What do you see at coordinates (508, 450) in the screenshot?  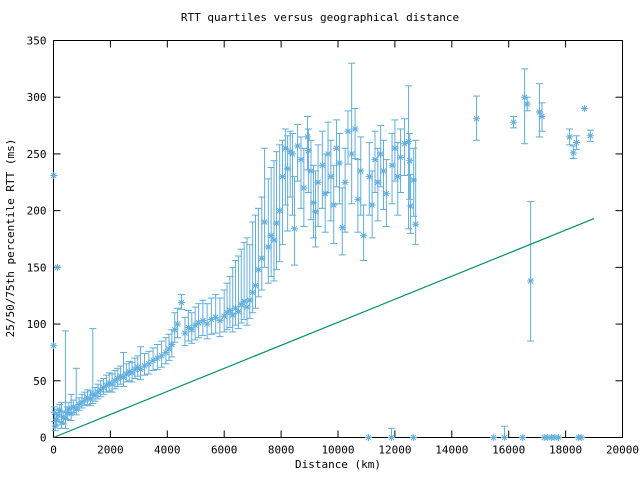 I see `x-tick-label: 16000` at bounding box center [508, 450].